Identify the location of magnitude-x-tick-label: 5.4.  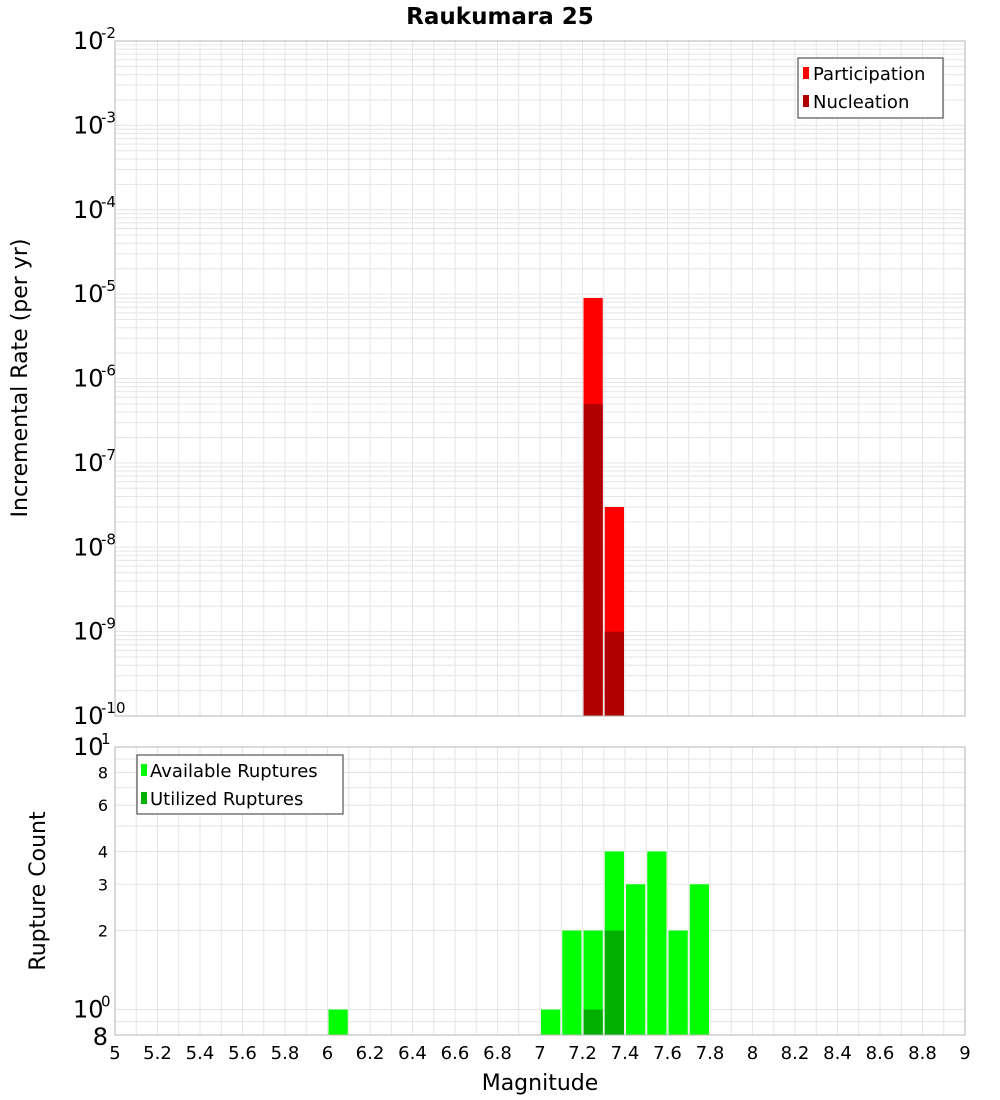
(200, 1053).